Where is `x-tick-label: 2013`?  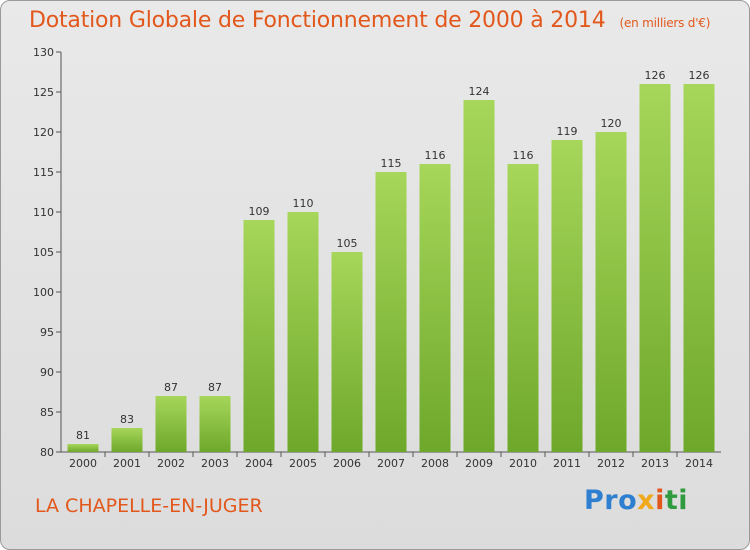 x-tick-label: 2013 is located at coordinates (655, 463).